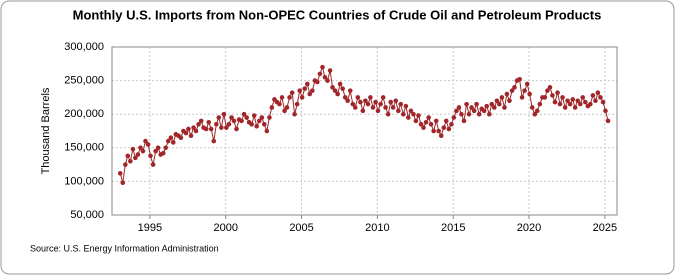 The image size is (675, 275). Describe the element at coordinates (84, 81) in the screenshot. I see `y-tick-label: 250,000` at that location.